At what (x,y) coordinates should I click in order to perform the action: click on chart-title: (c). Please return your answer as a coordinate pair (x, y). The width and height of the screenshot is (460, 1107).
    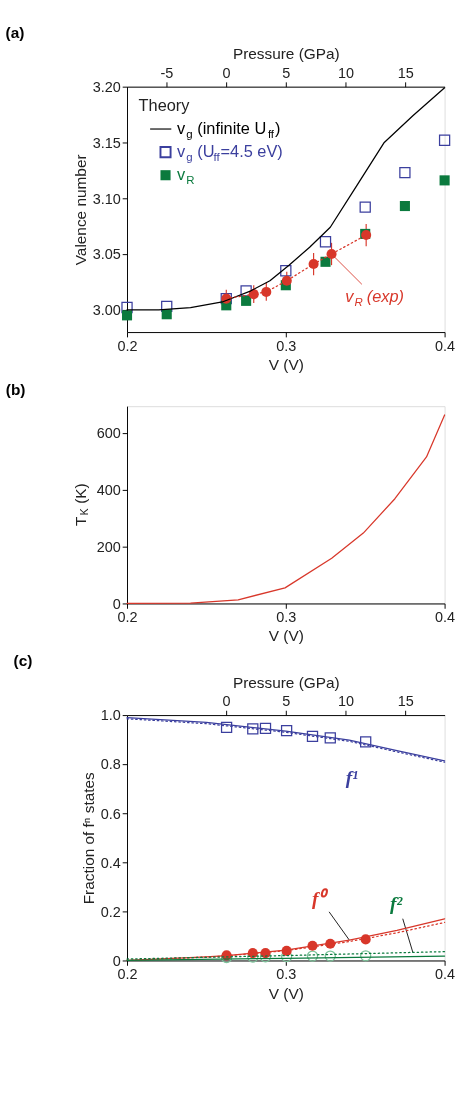
    Looking at the image, I should click on (23, 661).